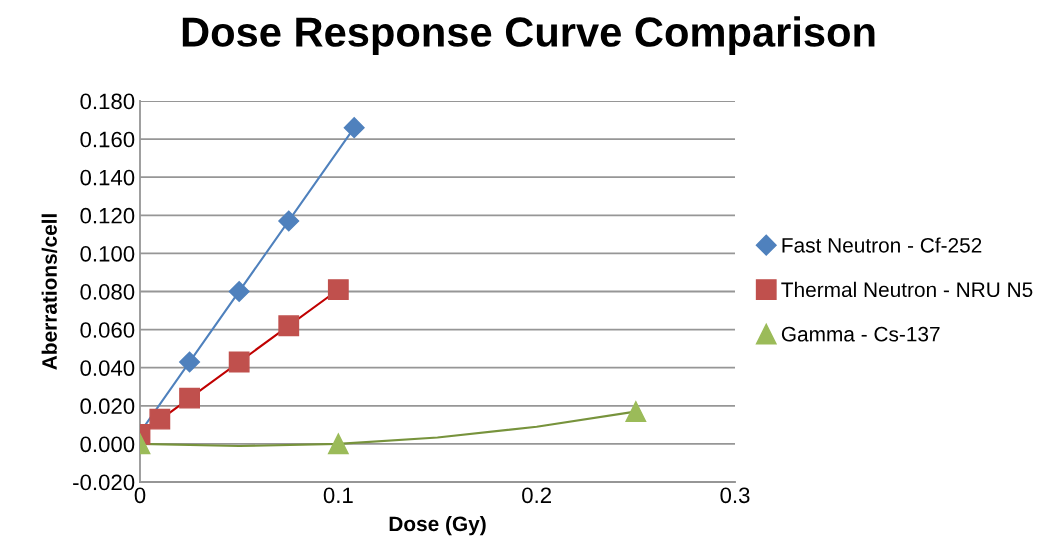  I want to click on x-tick-label: 0, so click(140, 495).